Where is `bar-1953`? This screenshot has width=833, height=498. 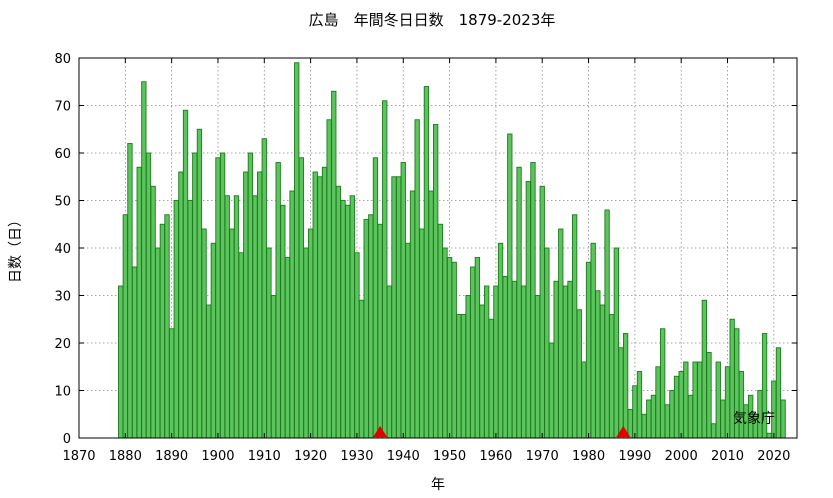 bar-1953 is located at coordinates (463, 376).